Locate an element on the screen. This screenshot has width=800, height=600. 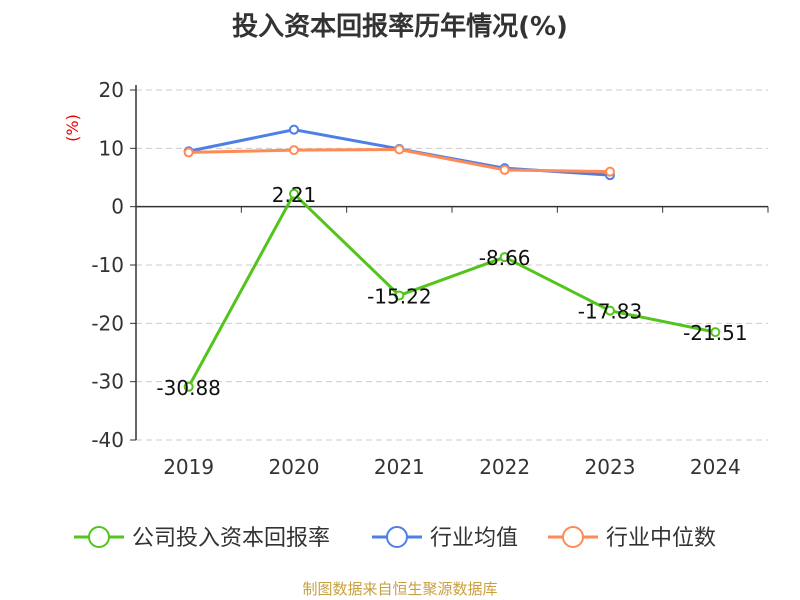
data-label: -8.66 is located at coordinates (505, 258).